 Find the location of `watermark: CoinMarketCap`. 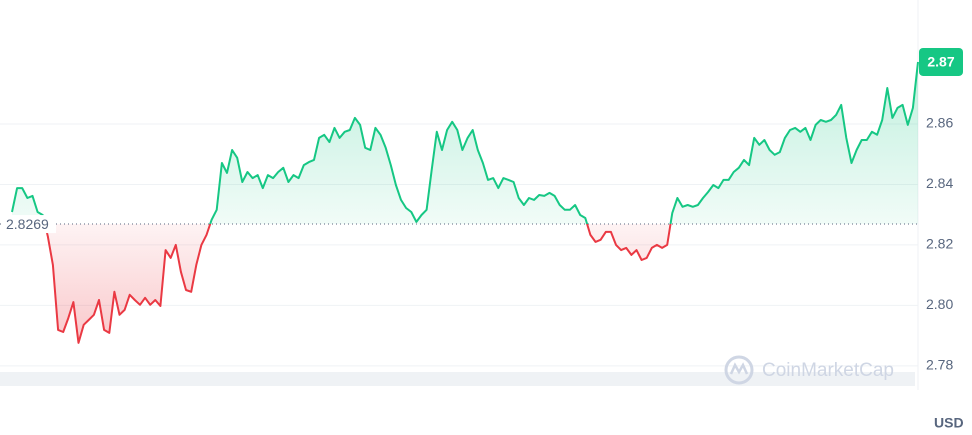

watermark: CoinMarketCap is located at coordinates (809, 370).